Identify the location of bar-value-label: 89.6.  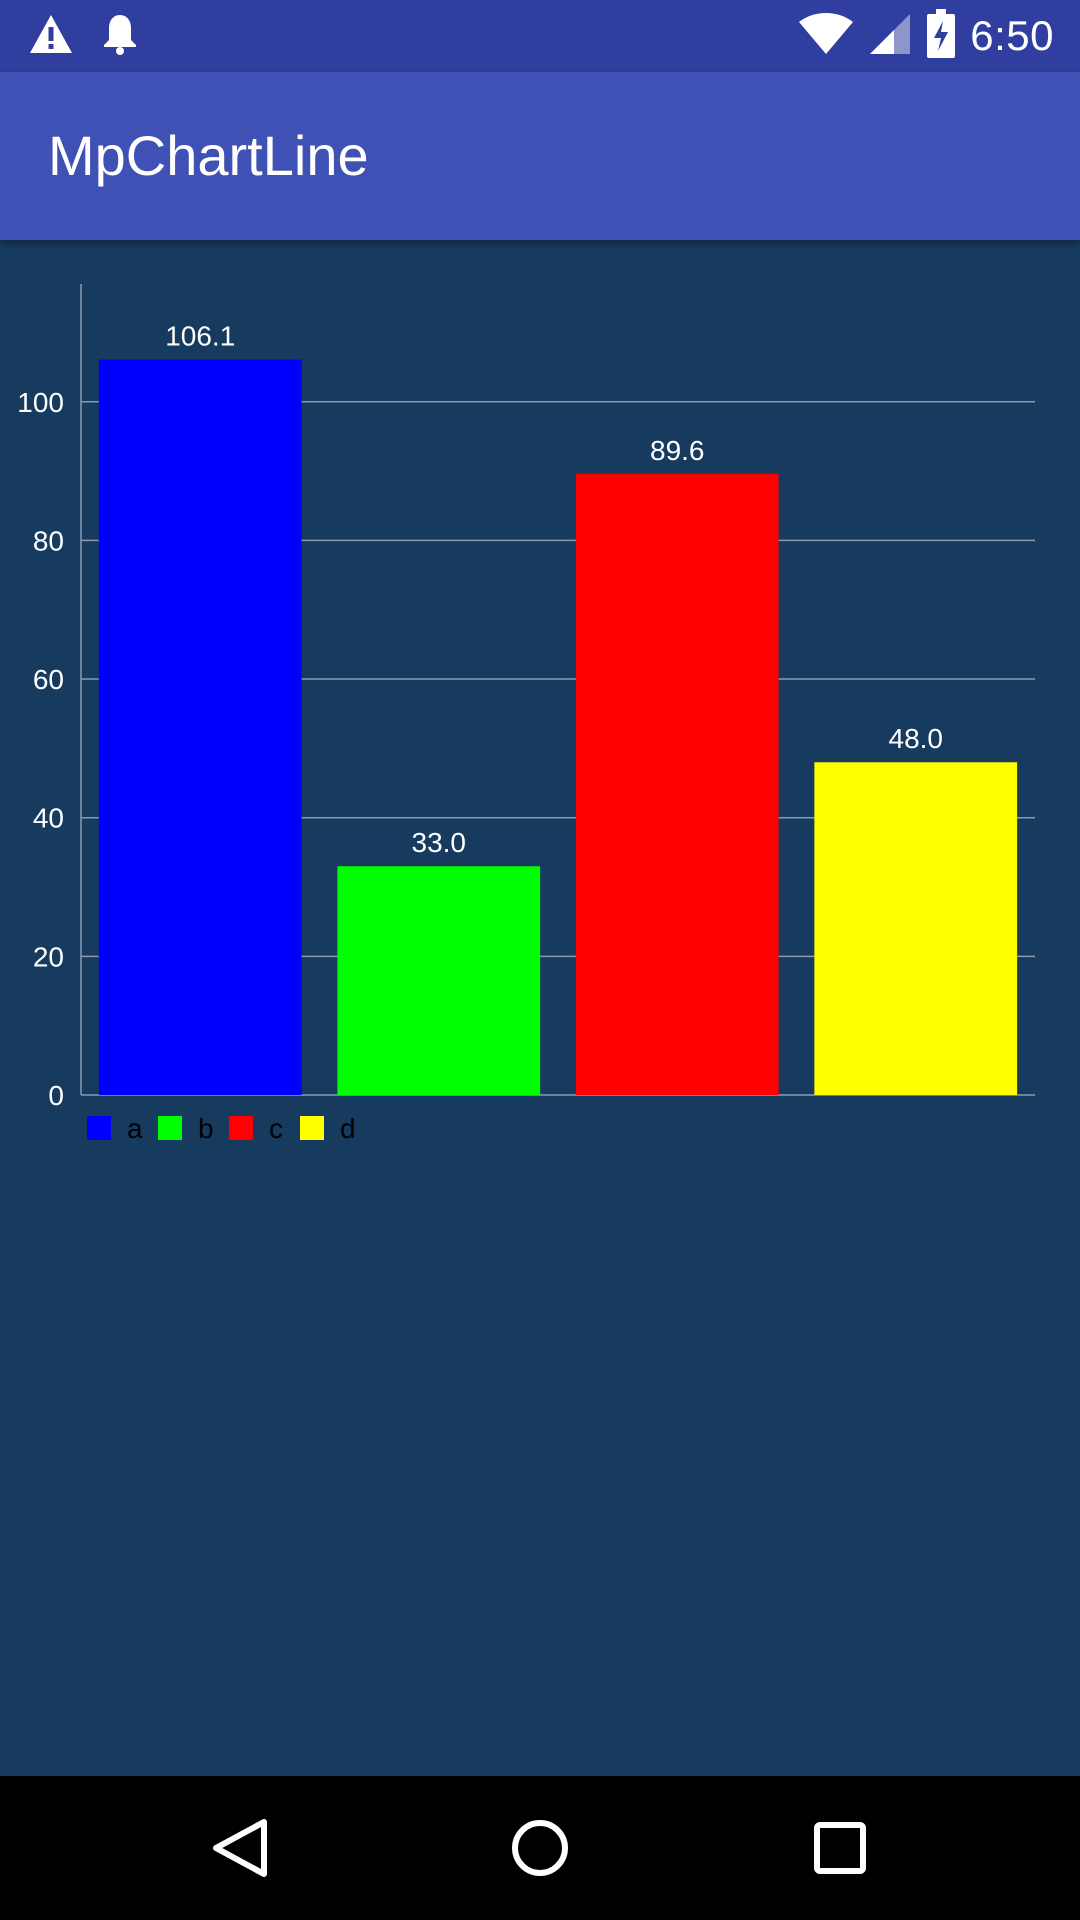
(677, 450).